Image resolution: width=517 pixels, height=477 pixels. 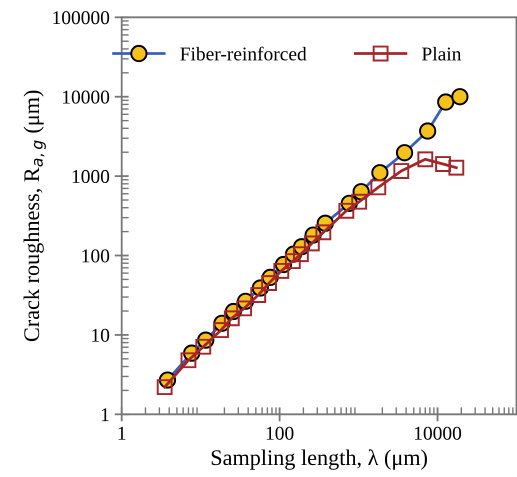 I want to click on legend-label: Plain, so click(x=442, y=53).